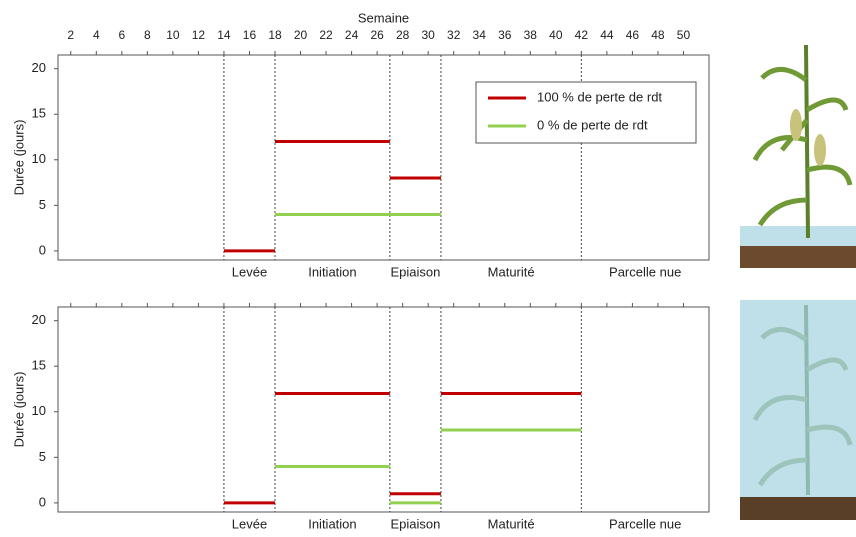  I want to click on x-tick-label: 34, so click(480, 35).